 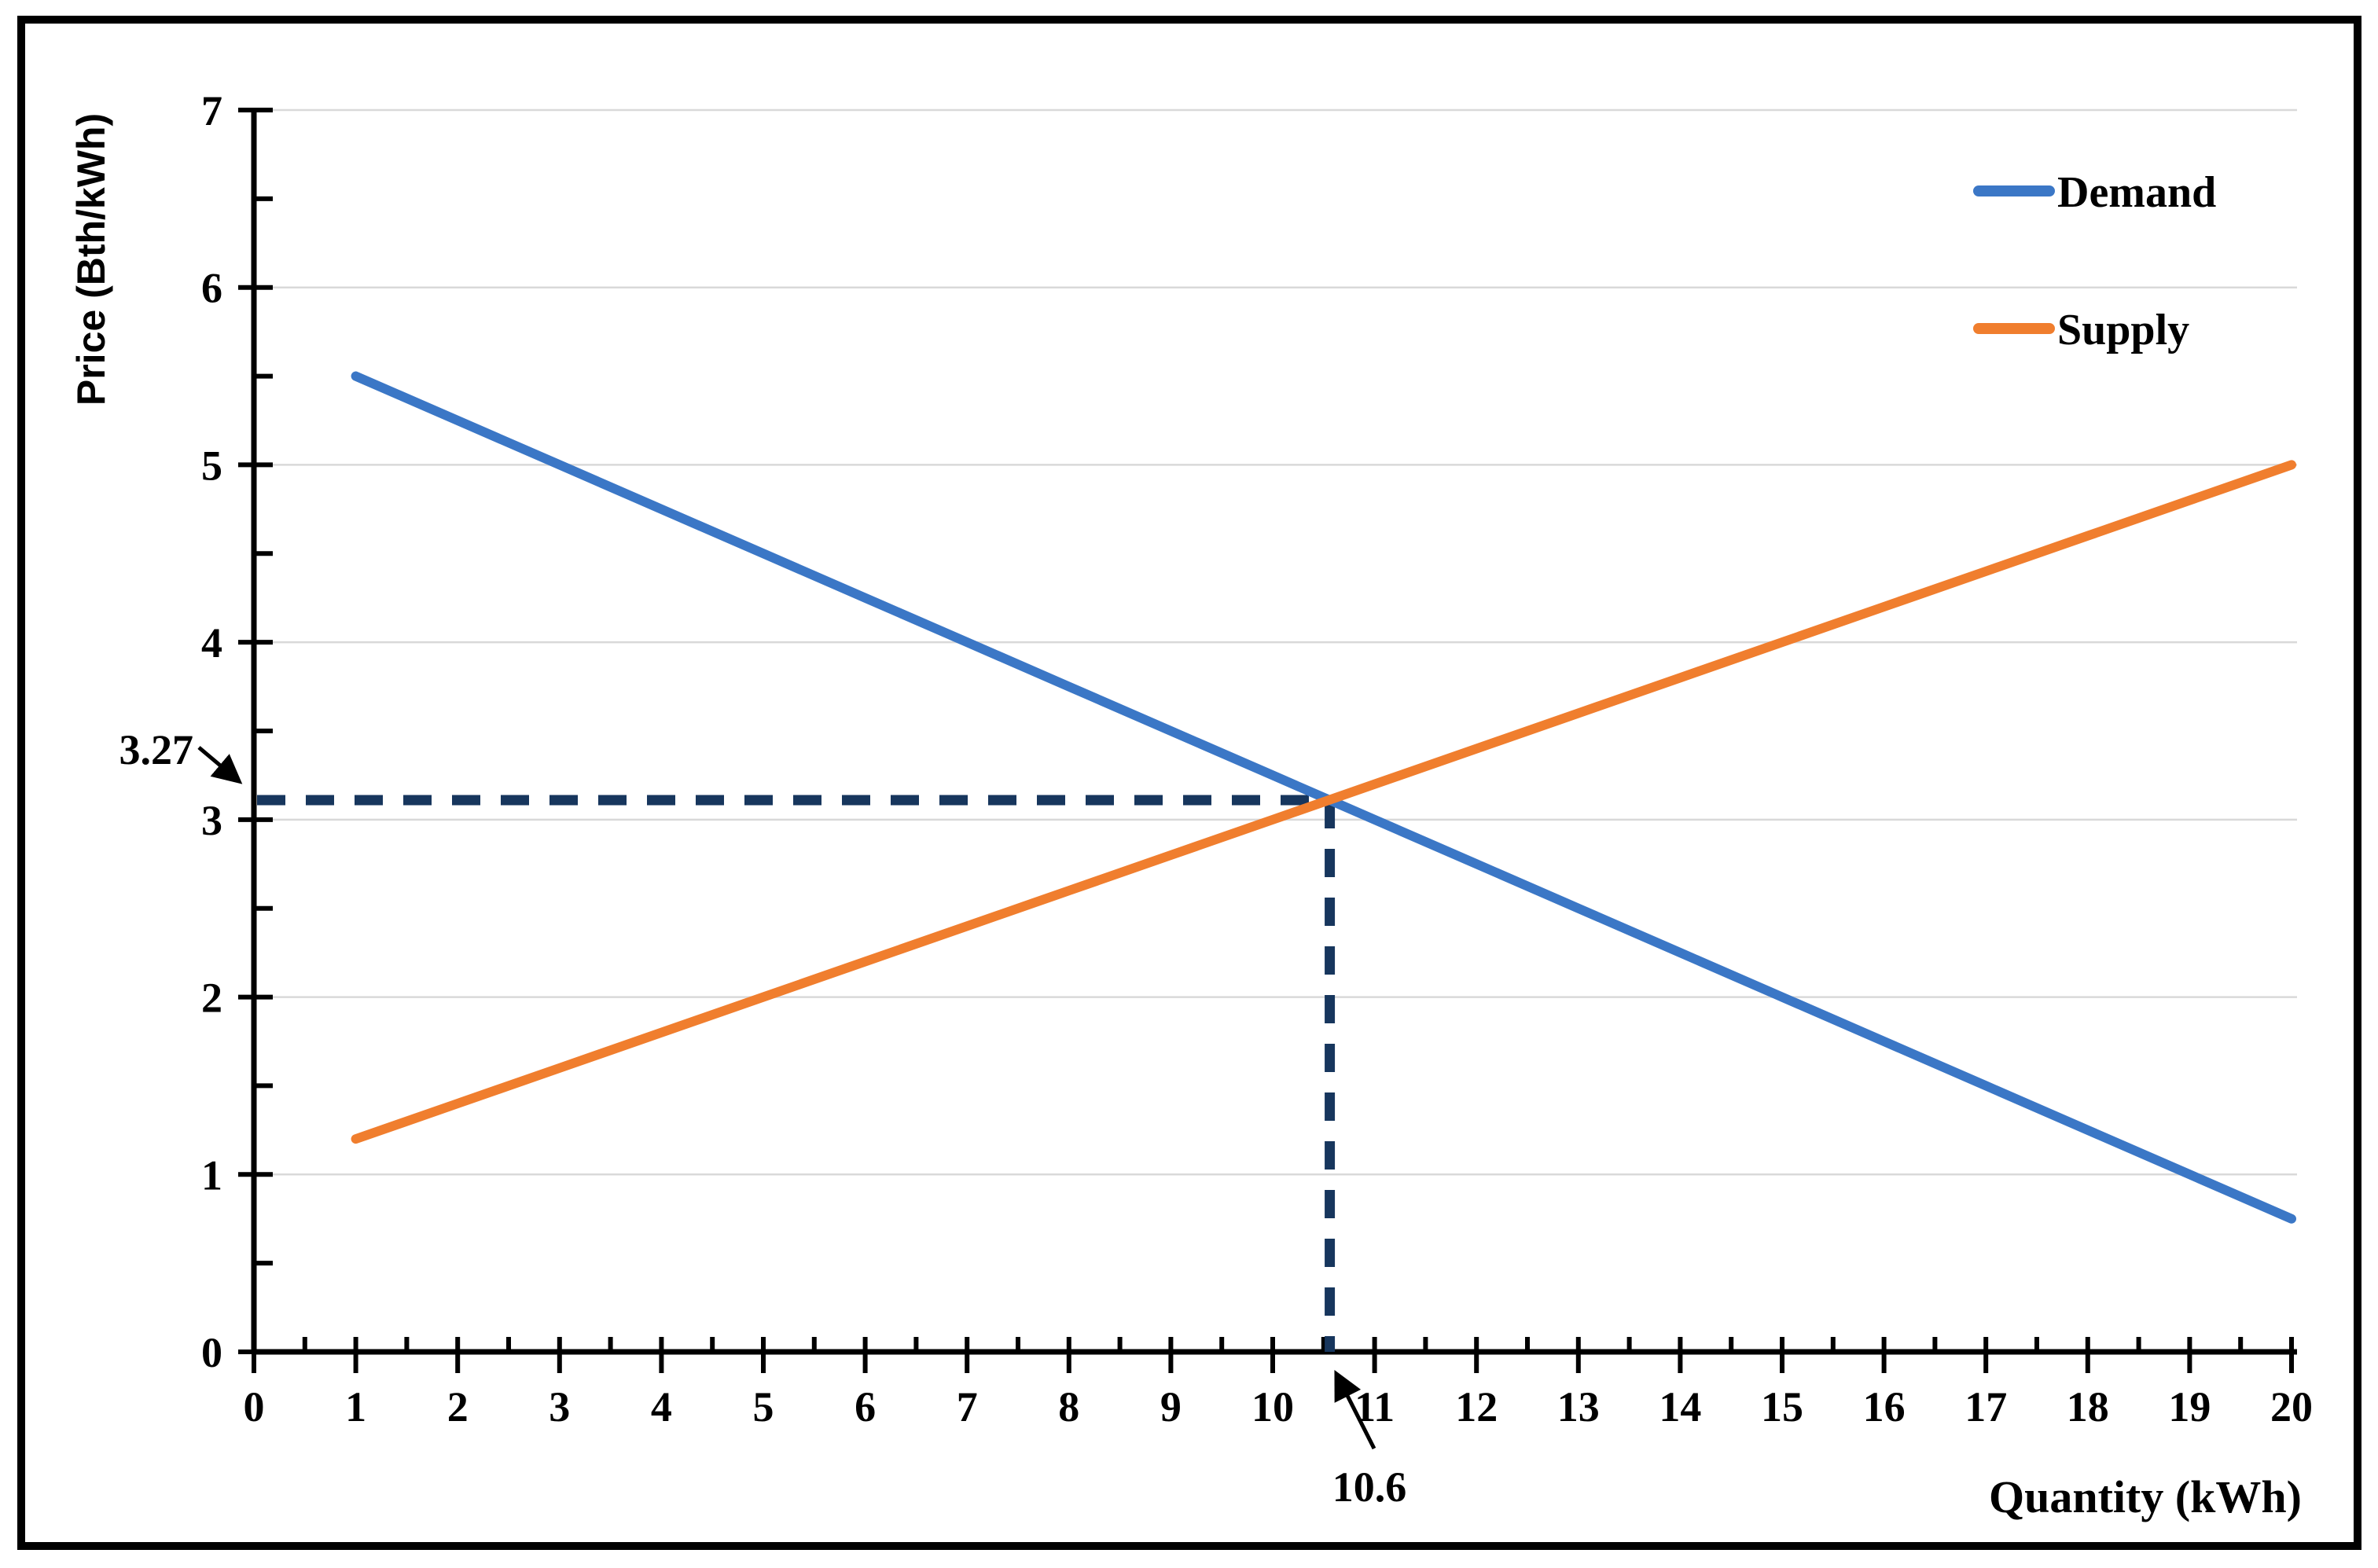 I want to click on x-tick-label: 13, so click(x=1578, y=1406).